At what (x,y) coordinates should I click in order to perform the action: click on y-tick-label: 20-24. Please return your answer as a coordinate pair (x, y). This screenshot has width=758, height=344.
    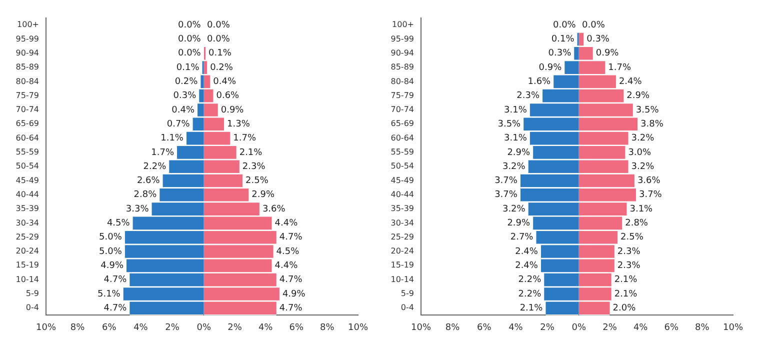
    Looking at the image, I should click on (27, 251).